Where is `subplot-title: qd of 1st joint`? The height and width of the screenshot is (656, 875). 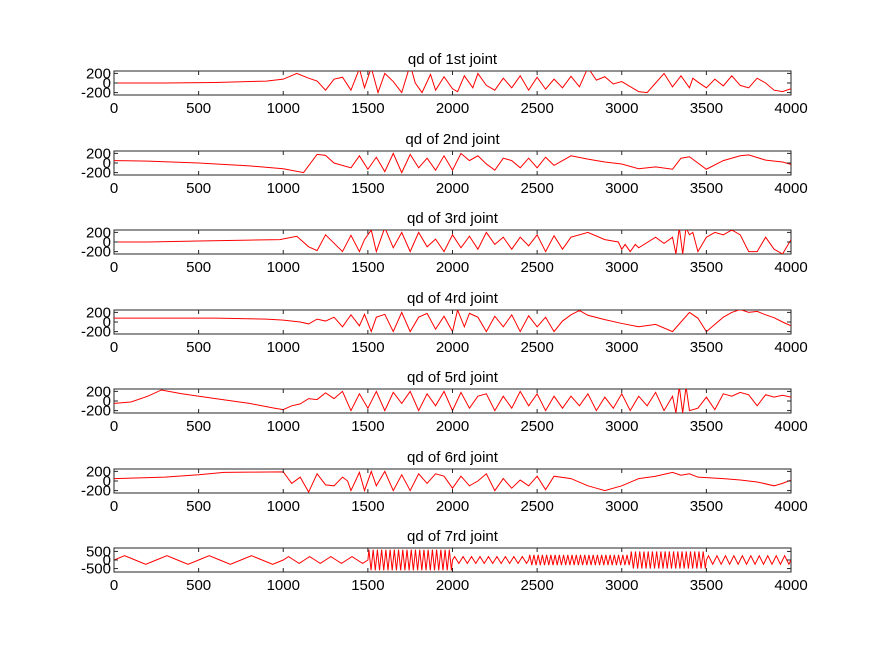 subplot-title: qd of 1st joint is located at coordinates (453, 59).